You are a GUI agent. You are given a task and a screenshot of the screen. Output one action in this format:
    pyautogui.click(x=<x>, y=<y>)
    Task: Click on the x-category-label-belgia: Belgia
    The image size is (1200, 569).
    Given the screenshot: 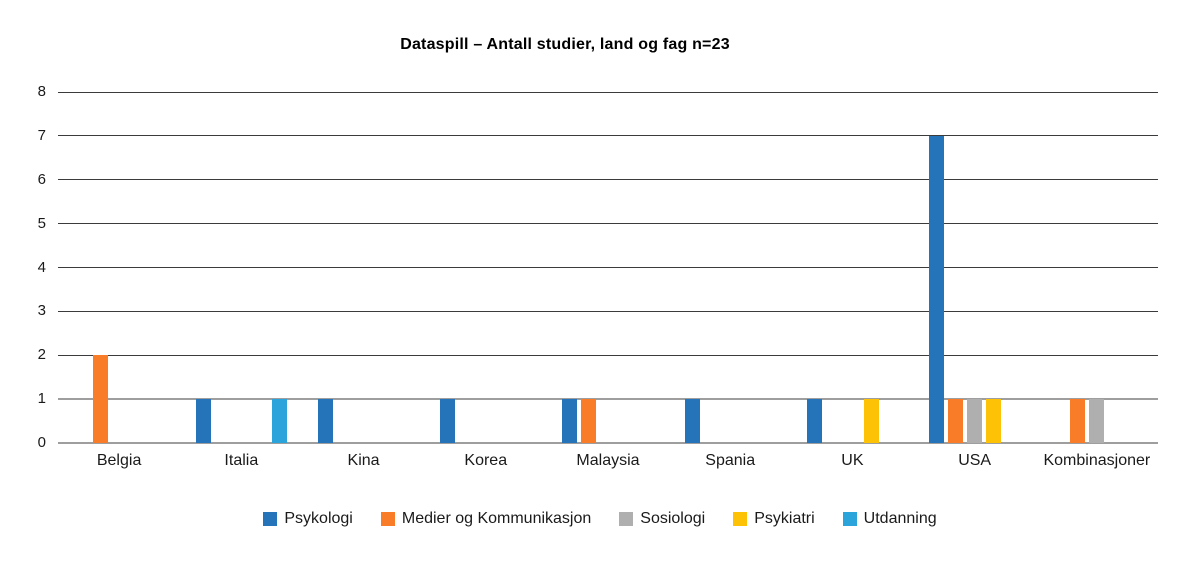 What is the action you would take?
    pyautogui.click(x=119, y=460)
    